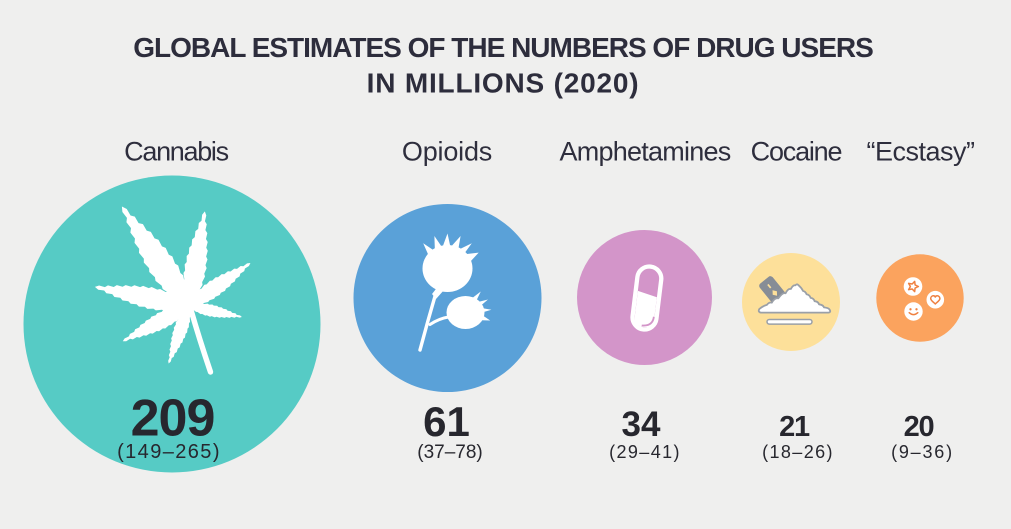 The height and width of the screenshot is (529, 1011). Describe the element at coordinates (446, 421) in the screenshot. I see `svg-text: 61` at that location.